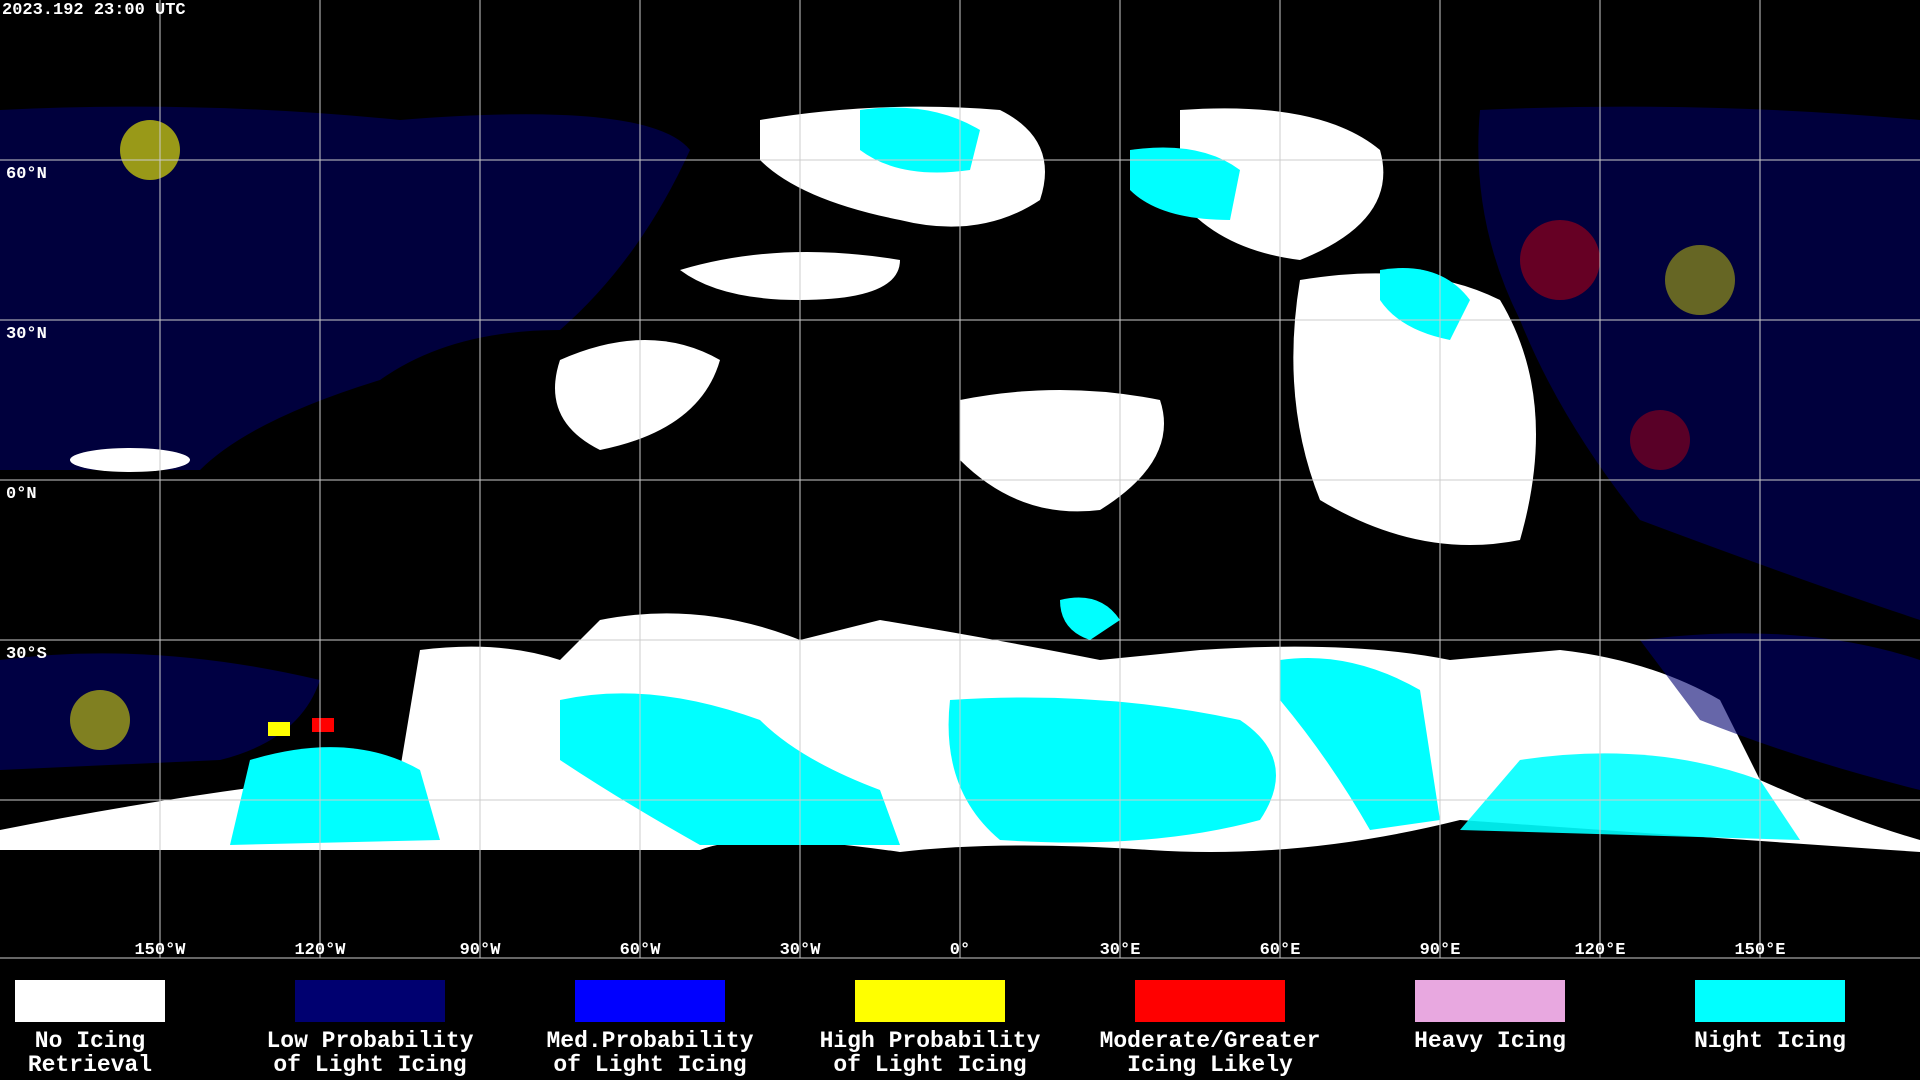  Describe the element at coordinates (26, 334) in the screenshot. I see `latitude-label: 30°N` at that location.